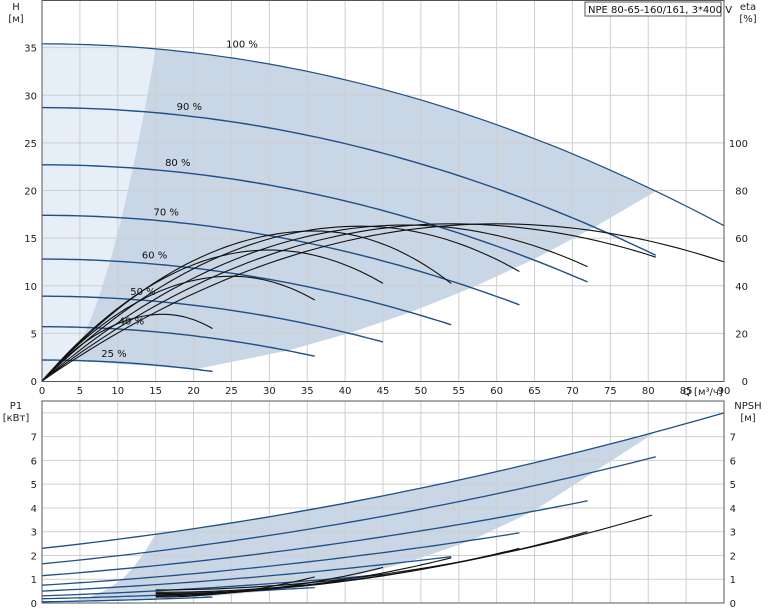 The image size is (774, 611). Describe the element at coordinates (496, 391) in the screenshot. I see `x-tick-label: 60` at that location.